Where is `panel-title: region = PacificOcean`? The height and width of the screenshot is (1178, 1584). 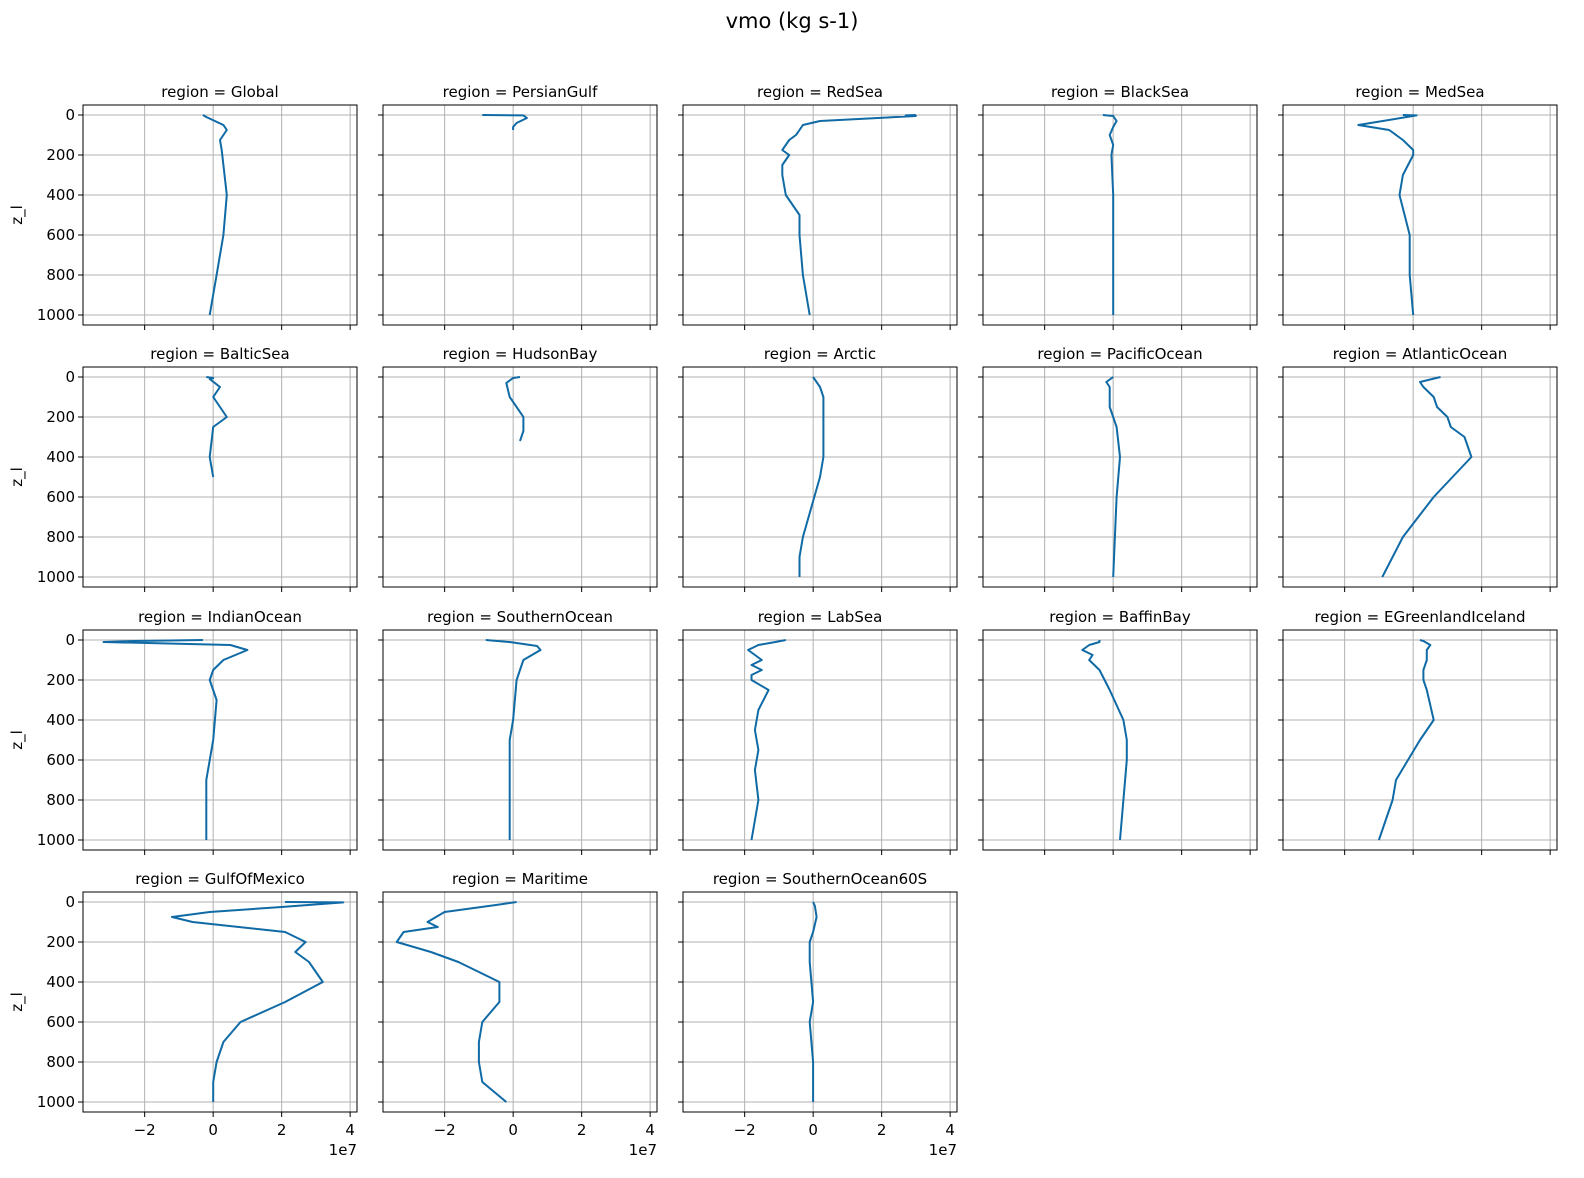
panel-title: region = PacificOcean is located at coordinates (1119, 354).